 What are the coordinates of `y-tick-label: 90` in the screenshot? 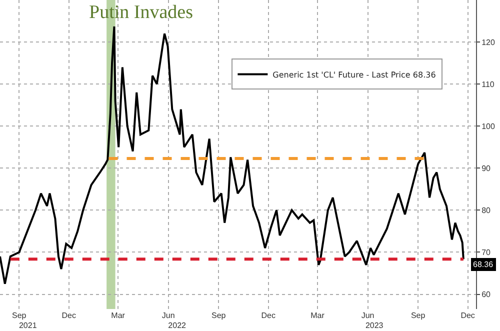 It's located at (487, 168).